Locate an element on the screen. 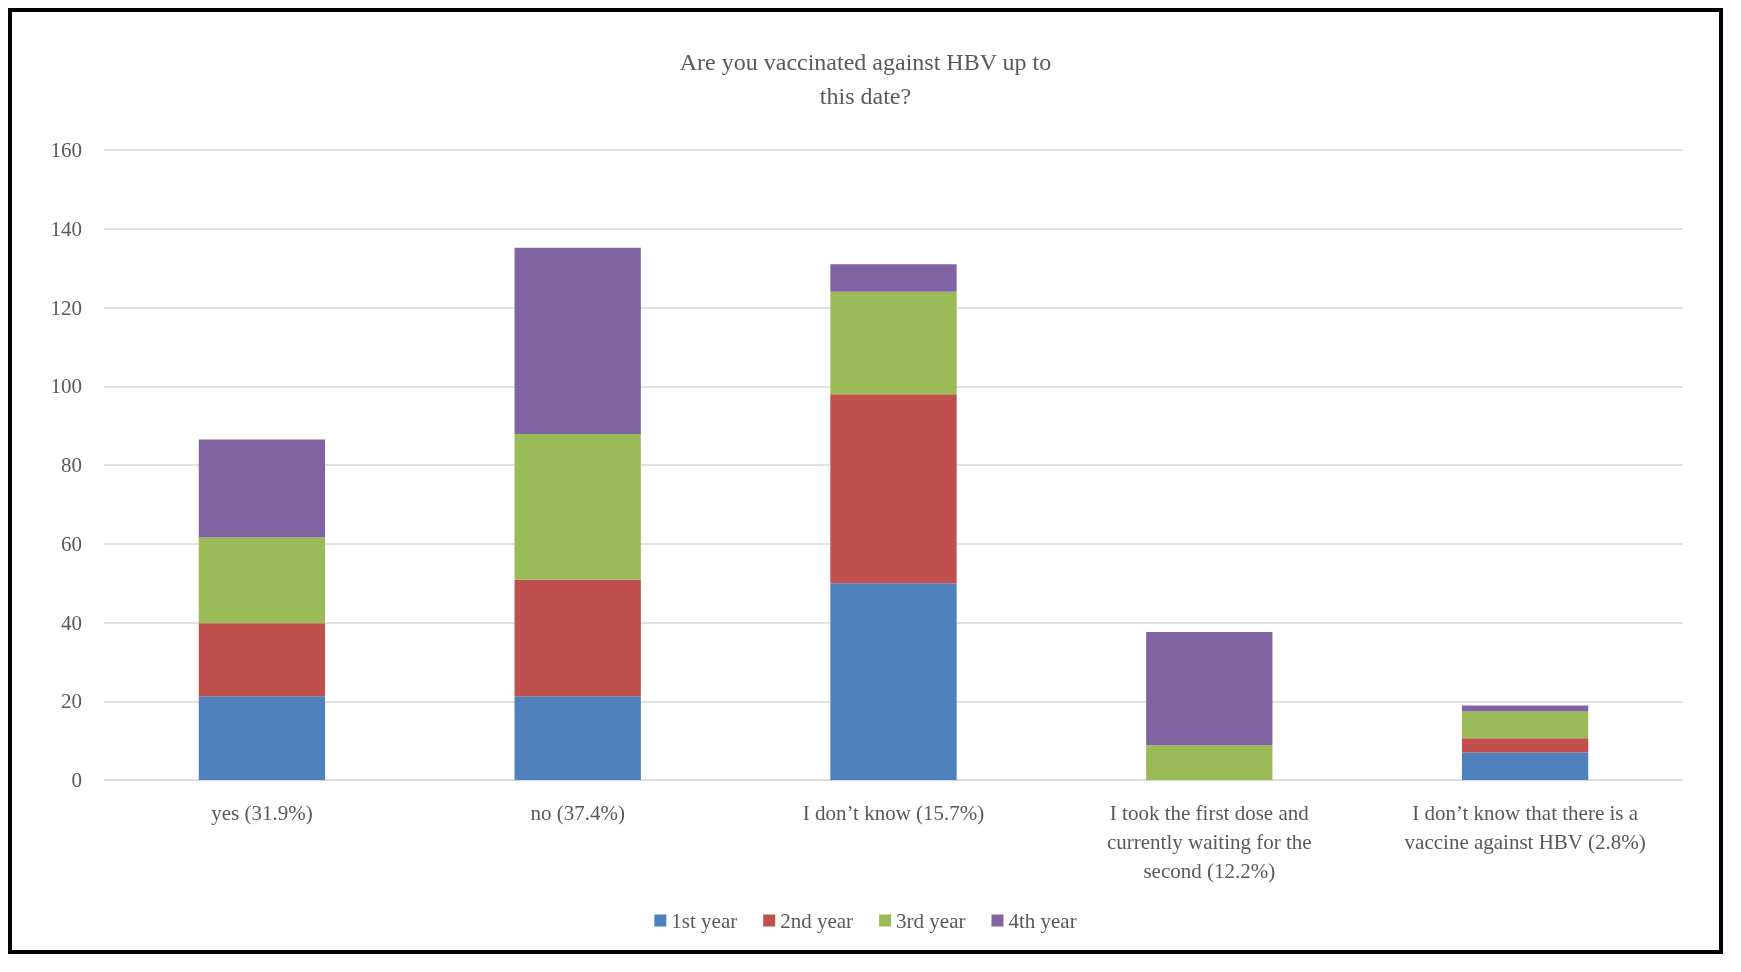 The image size is (1741, 972). x-tick-label: I took the first dose and currently waiting for the second (12.2%) is located at coordinates (1209, 841).